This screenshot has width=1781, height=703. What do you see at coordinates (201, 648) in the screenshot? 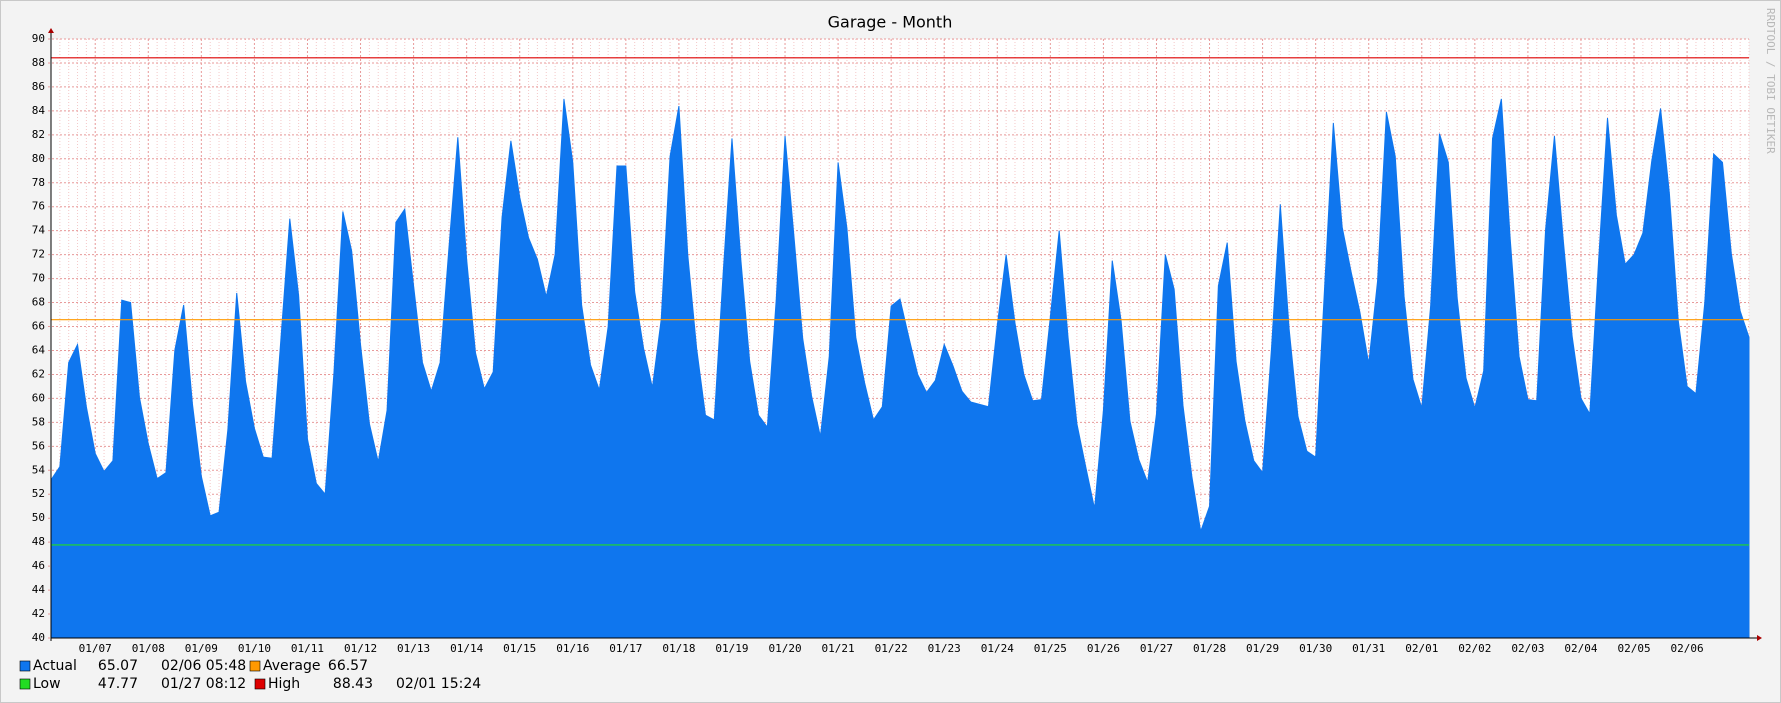
I see `x-tick-label: 01/09` at bounding box center [201, 648].